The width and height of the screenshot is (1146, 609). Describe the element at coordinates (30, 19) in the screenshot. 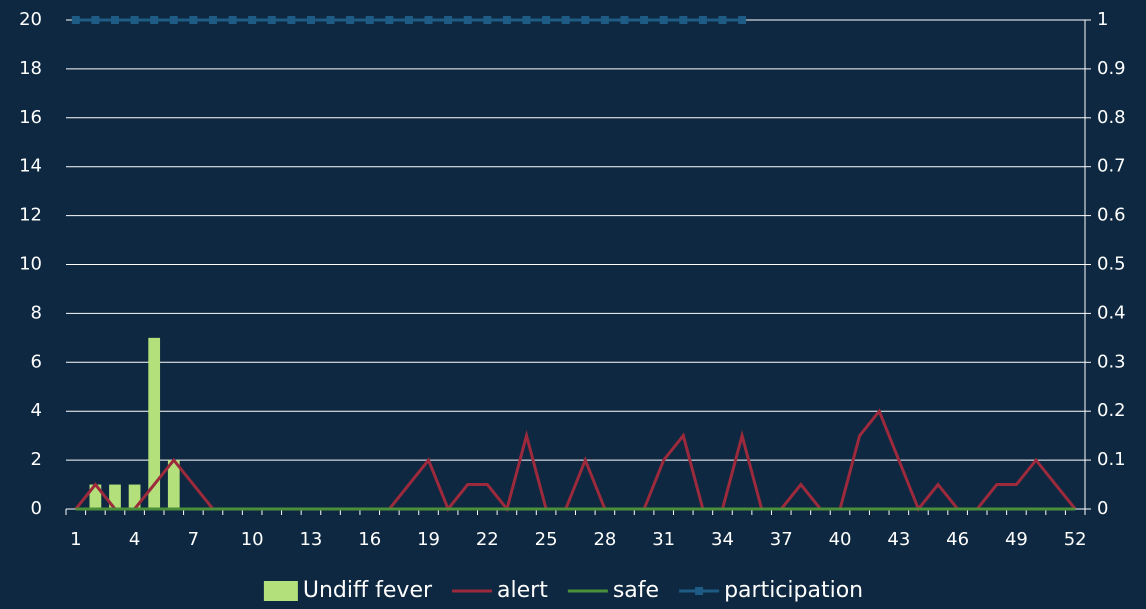

I see `y-tick-label: 20` at that location.